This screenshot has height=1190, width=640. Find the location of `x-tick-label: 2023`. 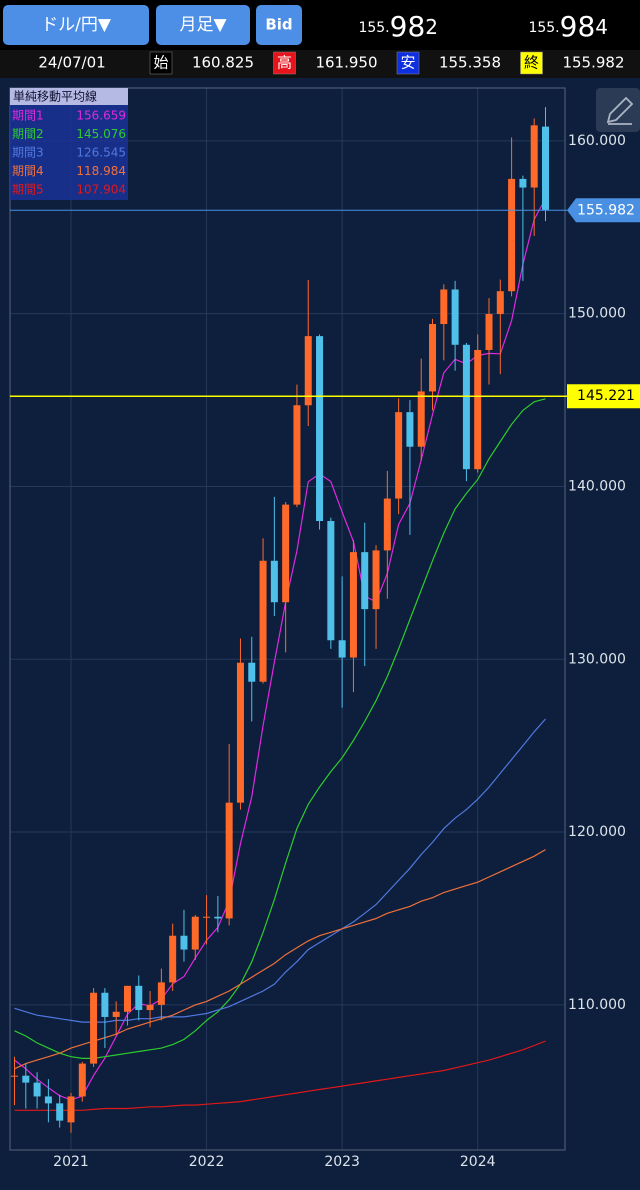

x-tick-label: 2023 is located at coordinates (342, 1162).